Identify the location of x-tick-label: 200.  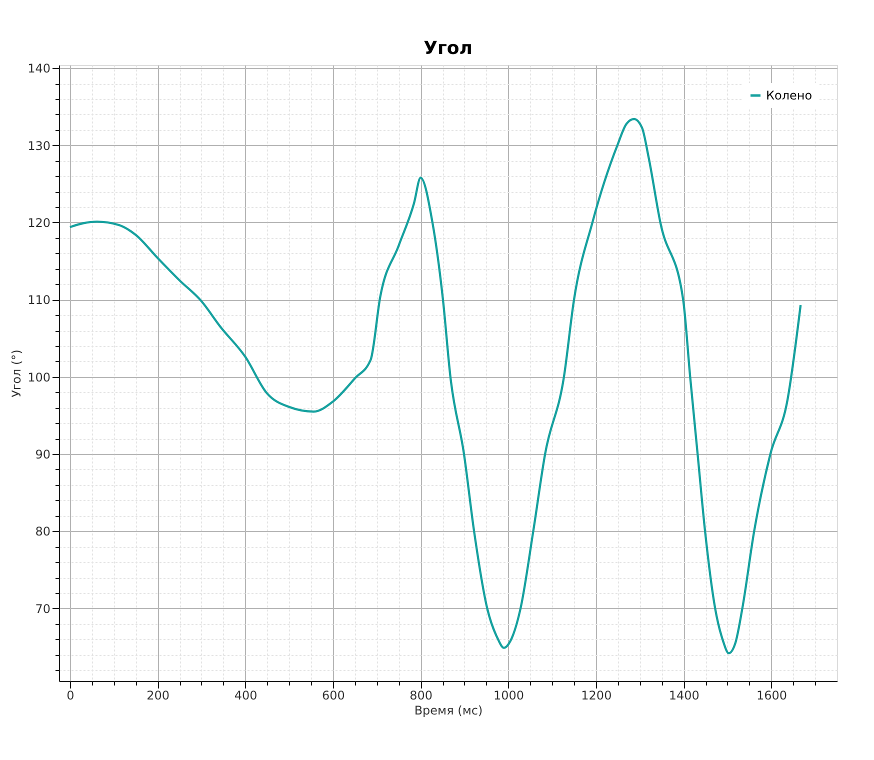
(158, 695).